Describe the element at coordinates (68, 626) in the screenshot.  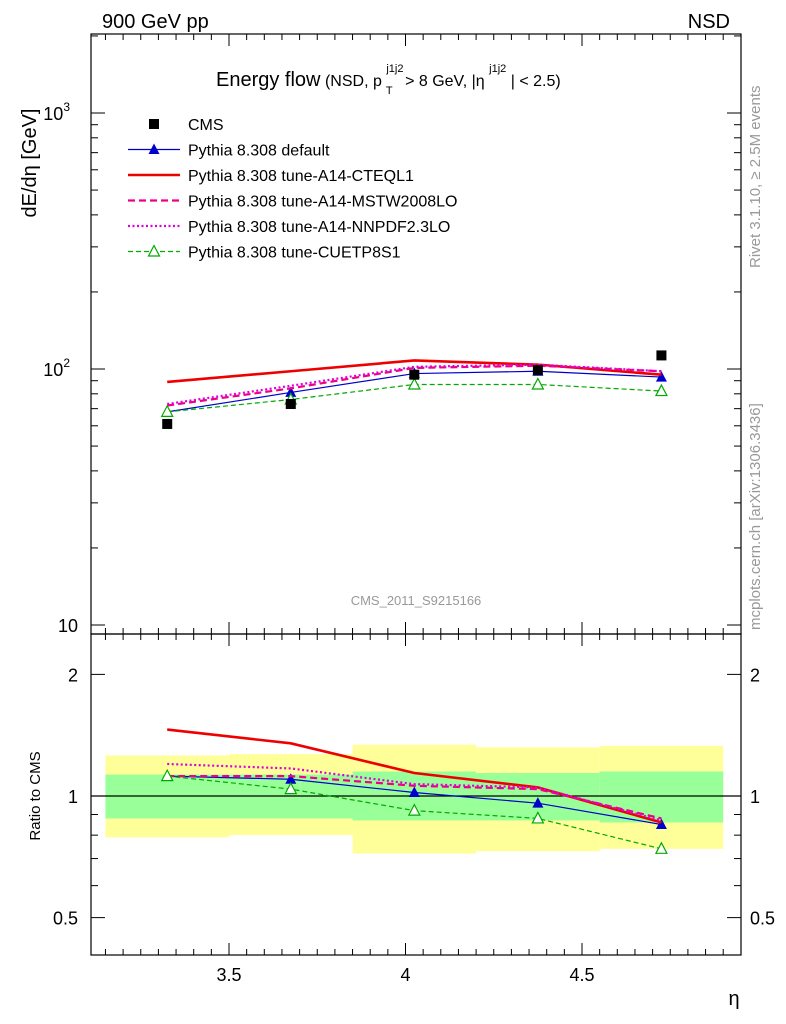
I see `y-tick-label: 10` at that location.